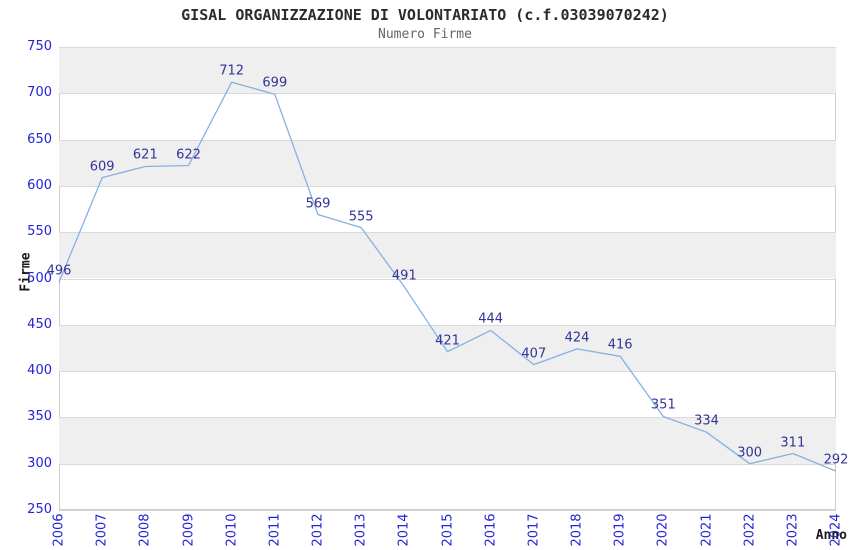 The width and height of the screenshot is (850, 550). Describe the element at coordinates (577, 530) in the screenshot. I see `x-tick-label: 2018` at that location.